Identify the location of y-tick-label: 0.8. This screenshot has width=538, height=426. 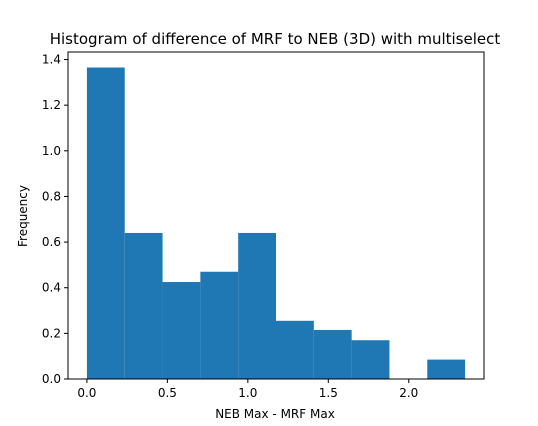
(51, 196).